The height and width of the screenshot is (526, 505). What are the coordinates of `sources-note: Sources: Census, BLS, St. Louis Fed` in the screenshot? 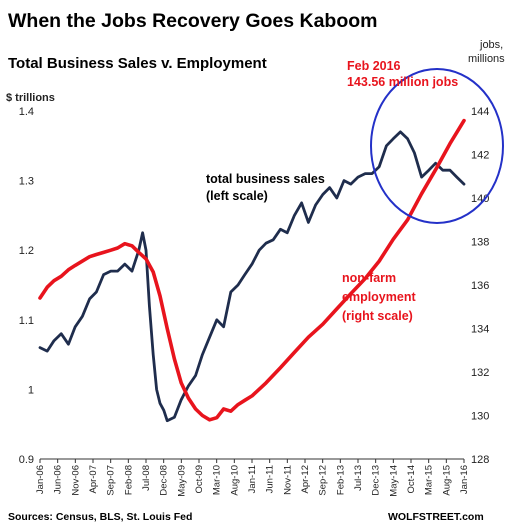 It's located at (100, 517).